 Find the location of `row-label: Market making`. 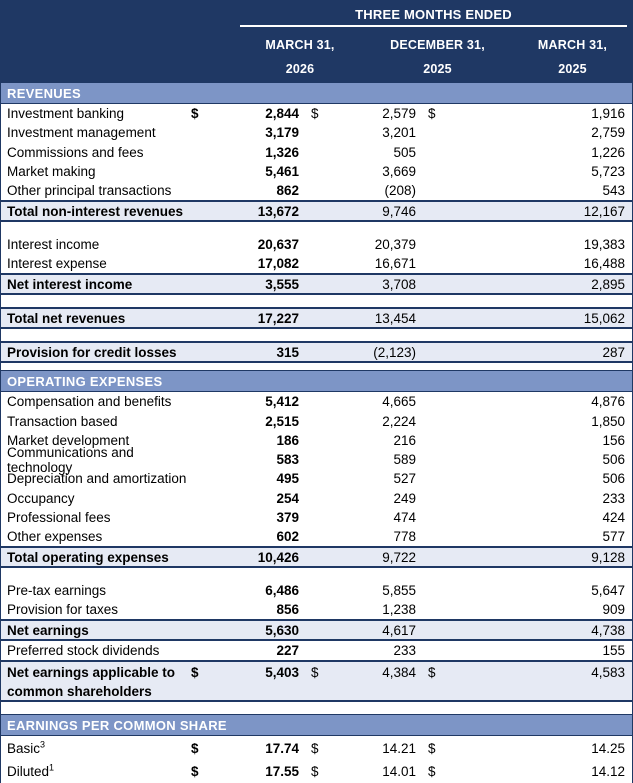

row-label: Market making is located at coordinates (51, 172).